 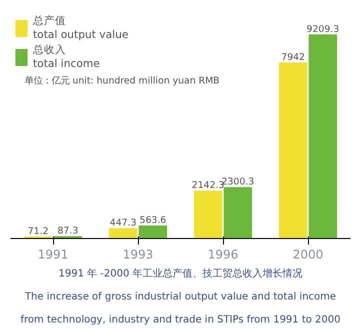 I want to click on data-label: 563.6, so click(x=153, y=220).